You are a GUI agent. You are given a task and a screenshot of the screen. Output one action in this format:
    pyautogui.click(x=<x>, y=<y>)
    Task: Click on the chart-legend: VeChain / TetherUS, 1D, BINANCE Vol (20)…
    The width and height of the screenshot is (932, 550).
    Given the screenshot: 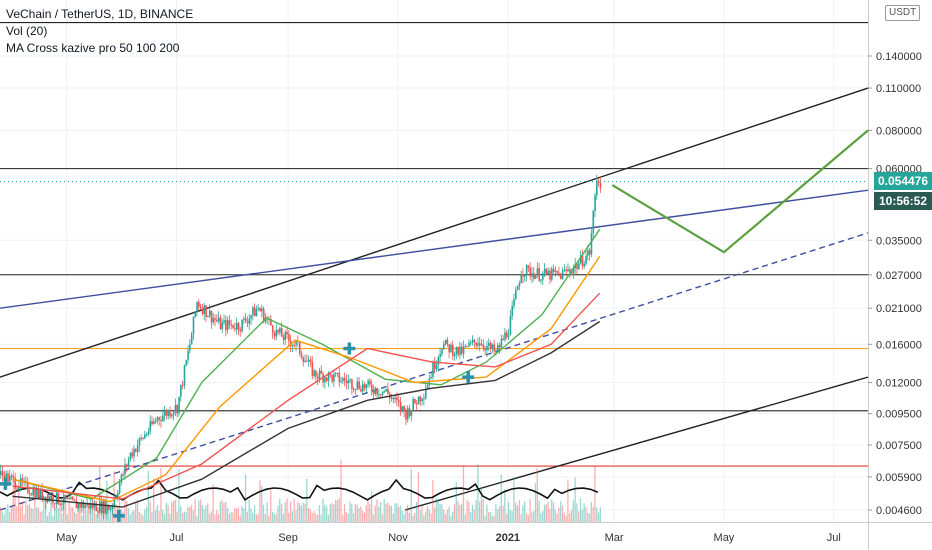 What is the action you would take?
    pyautogui.click(x=99, y=31)
    